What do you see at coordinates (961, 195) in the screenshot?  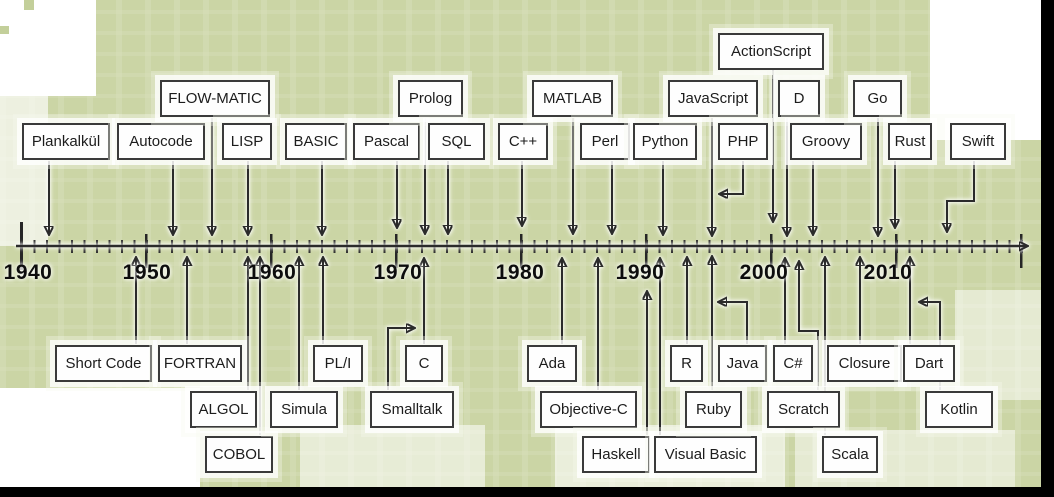 I see `arrow-swift` at bounding box center [961, 195].